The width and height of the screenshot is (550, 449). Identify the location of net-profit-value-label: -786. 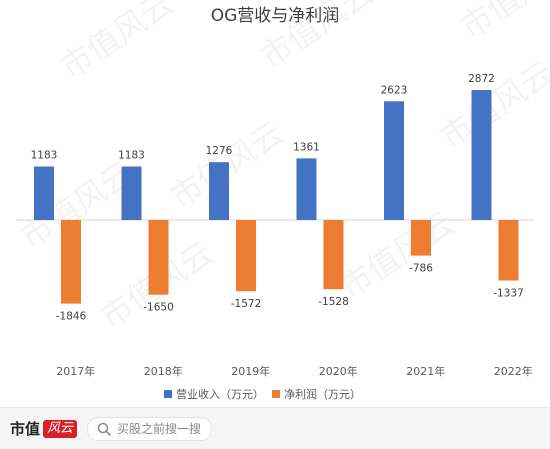
(421, 269).